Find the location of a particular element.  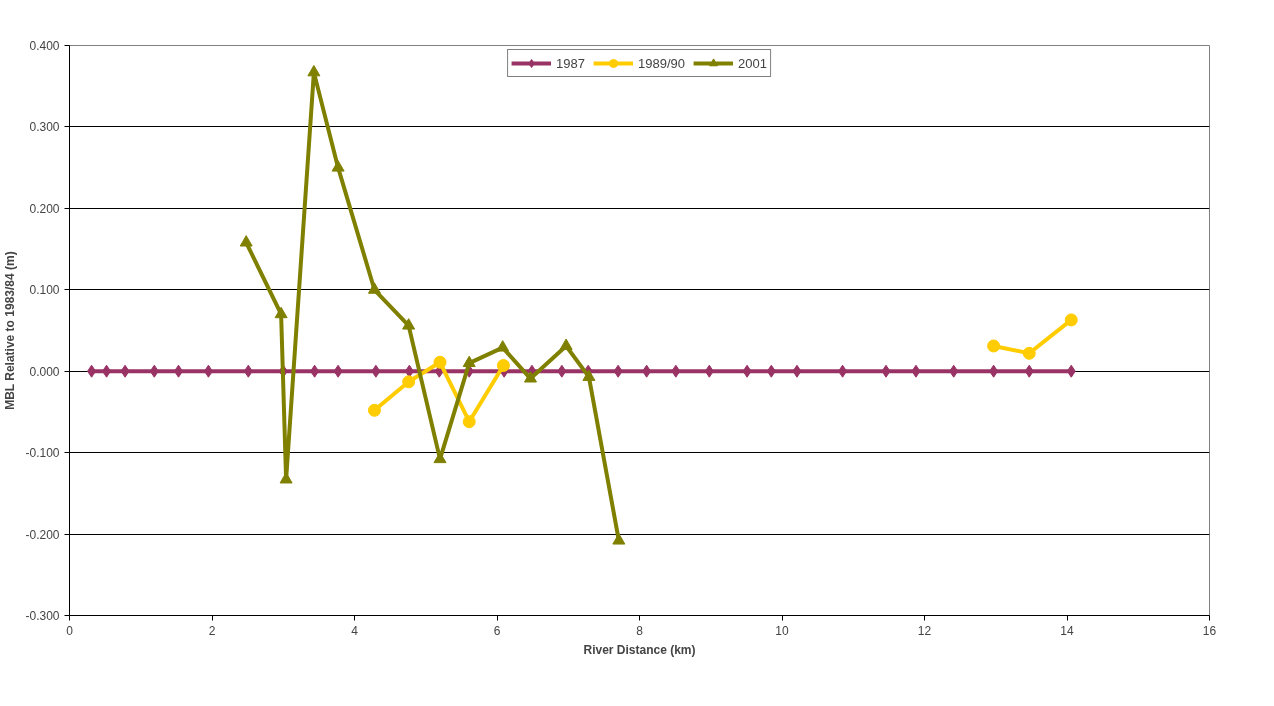

x-tick-label: 10 is located at coordinates (782, 630).